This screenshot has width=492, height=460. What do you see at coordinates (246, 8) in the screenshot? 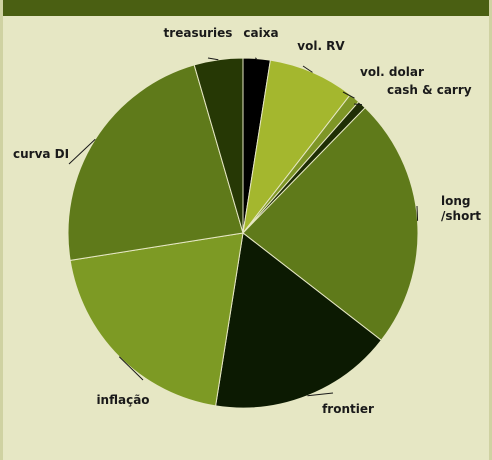
I see `header-bar` at bounding box center [246, 8].